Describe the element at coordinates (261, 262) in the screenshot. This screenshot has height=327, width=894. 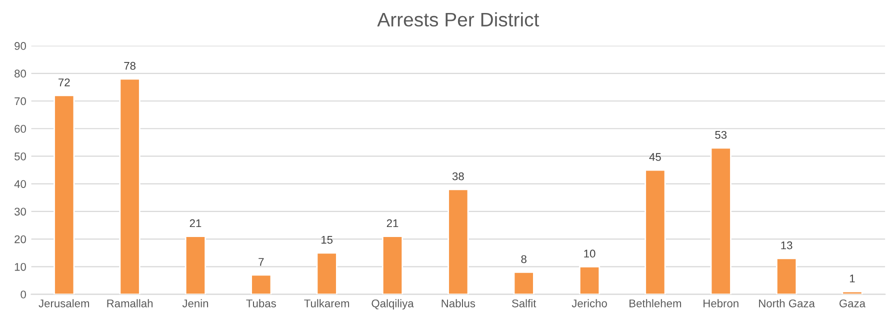
I see `data-label: 7` at that location.